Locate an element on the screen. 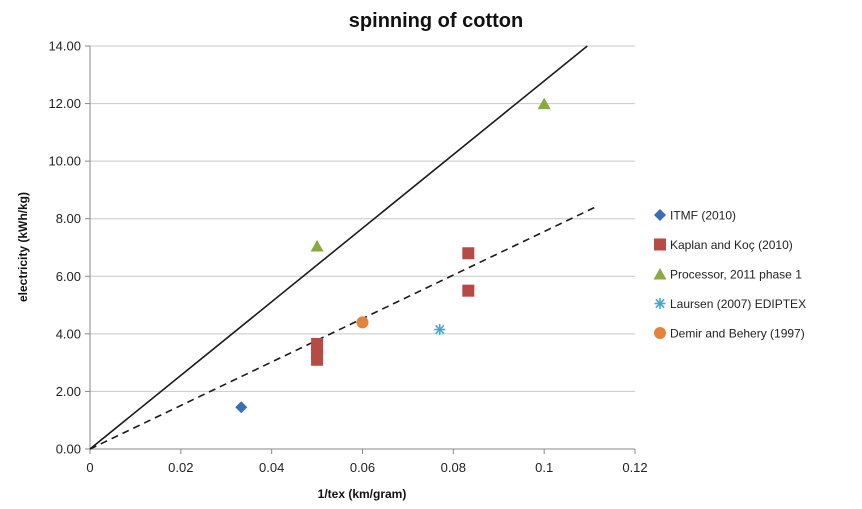 The image size is (862, 509). legend-label: ITMF (2010) is located at coordinates (703, 216).